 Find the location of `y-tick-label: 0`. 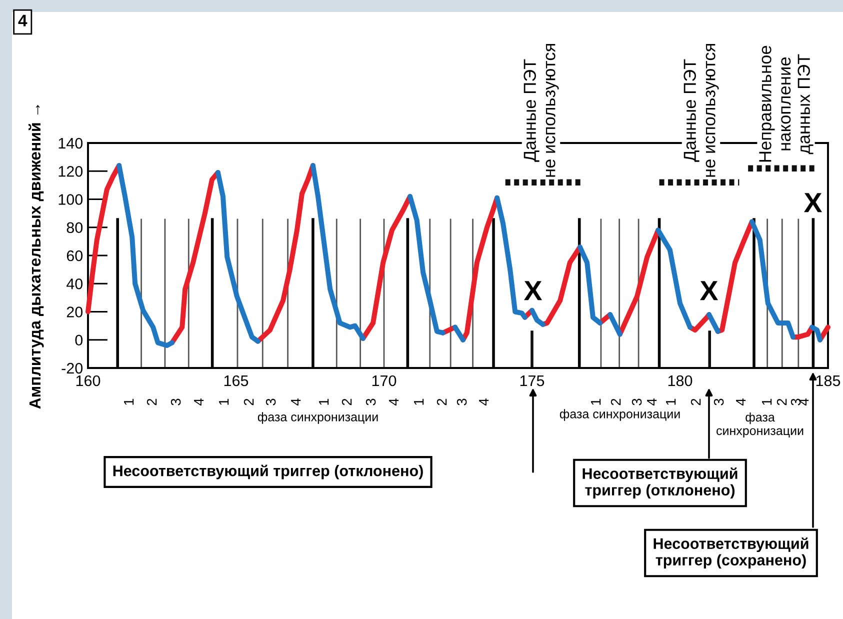

y-tick-label: 0 is located at coordinates (79, 340).